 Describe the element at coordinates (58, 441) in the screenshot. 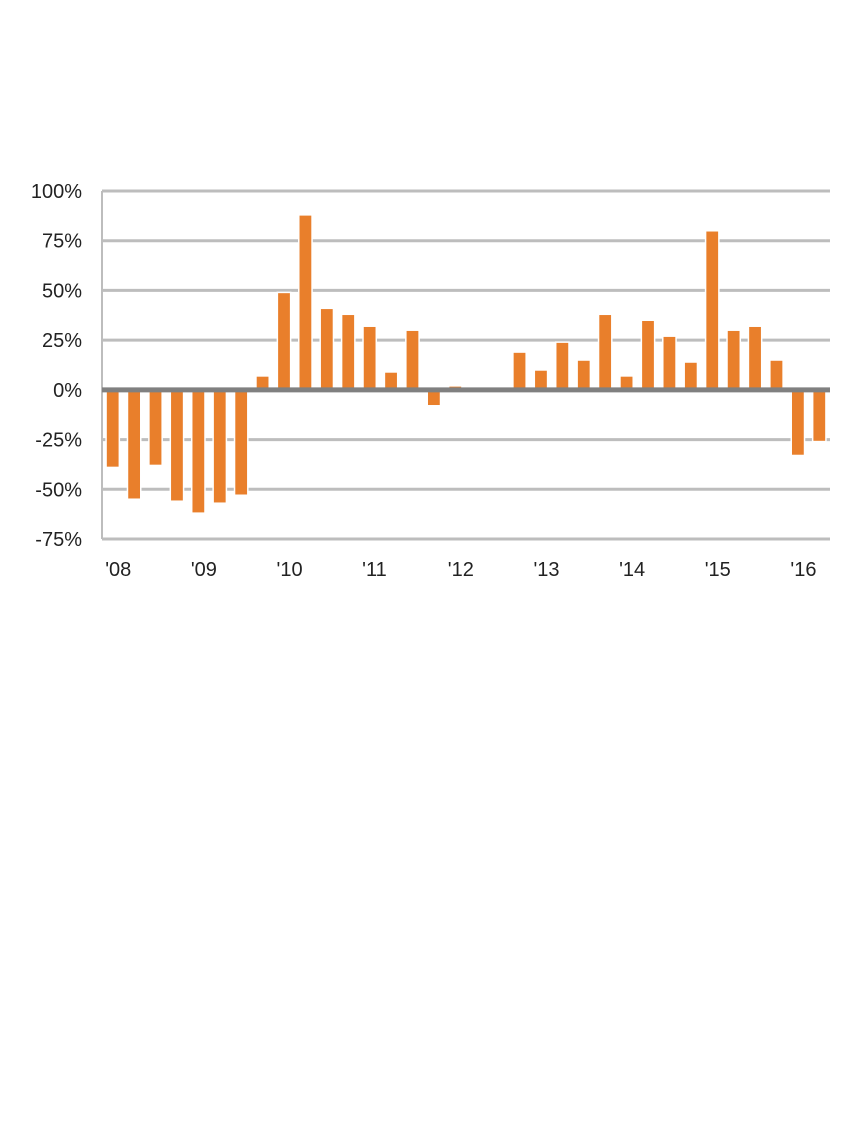

I see `y-tick-label: -25%` at that location.